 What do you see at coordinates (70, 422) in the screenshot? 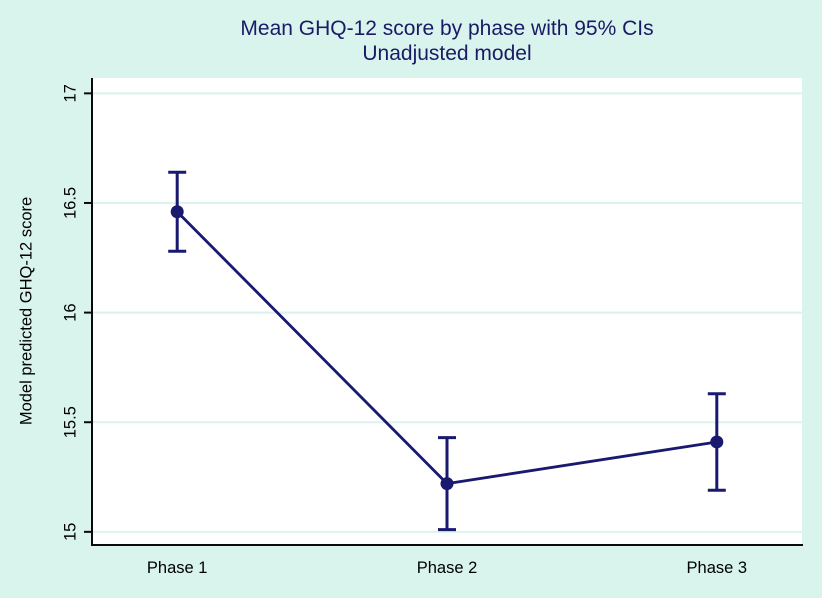
I see `y-tick-label: 15.5` at bounding box center [70, 422].